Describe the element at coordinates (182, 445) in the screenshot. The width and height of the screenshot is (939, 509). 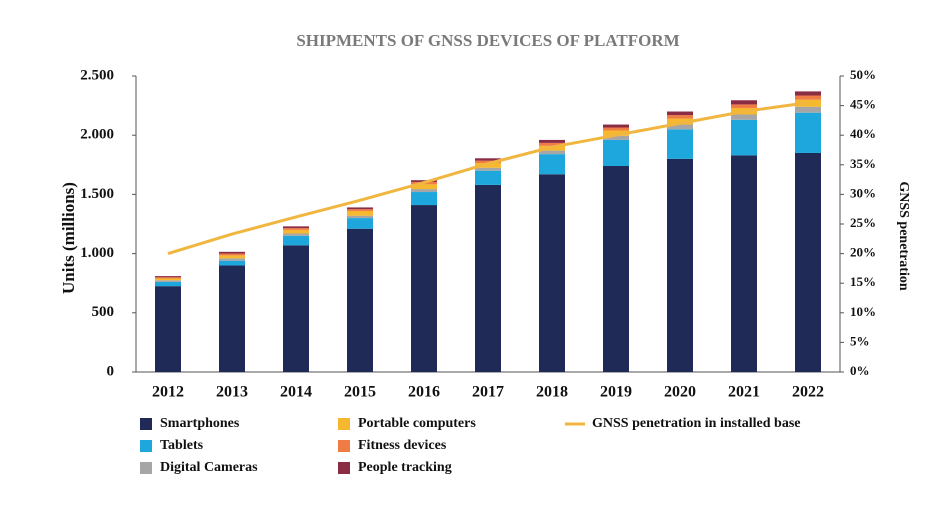
I see `legend-label: Tablets` at that location.